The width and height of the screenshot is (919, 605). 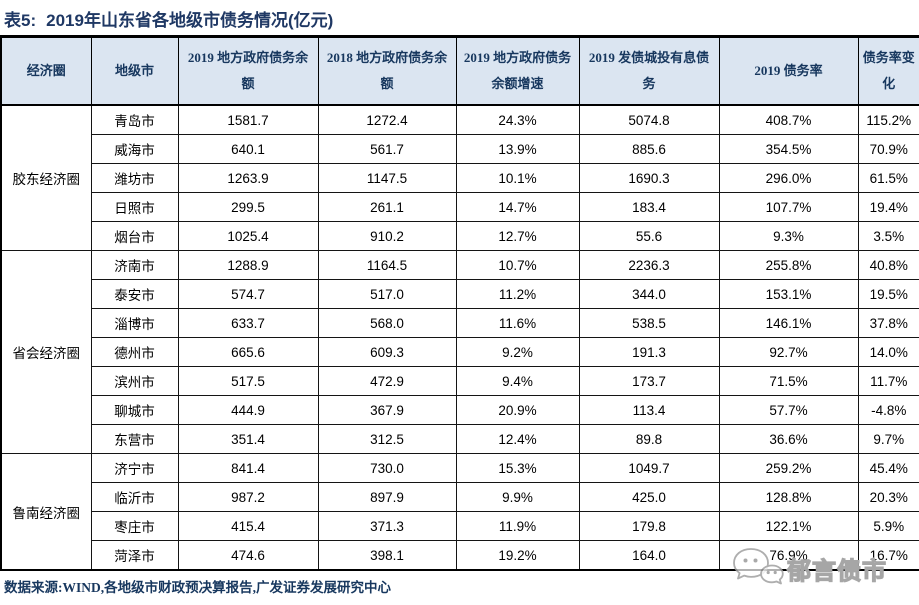 I want to click on value-cell: 561.7, so click(x=387, y=149).